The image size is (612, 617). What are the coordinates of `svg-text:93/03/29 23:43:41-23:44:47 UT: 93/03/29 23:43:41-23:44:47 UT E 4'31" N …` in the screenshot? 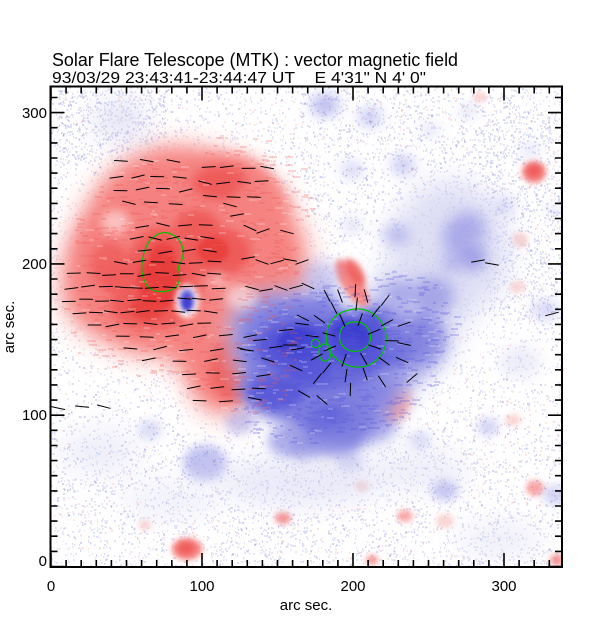 It's located at (239, 78).